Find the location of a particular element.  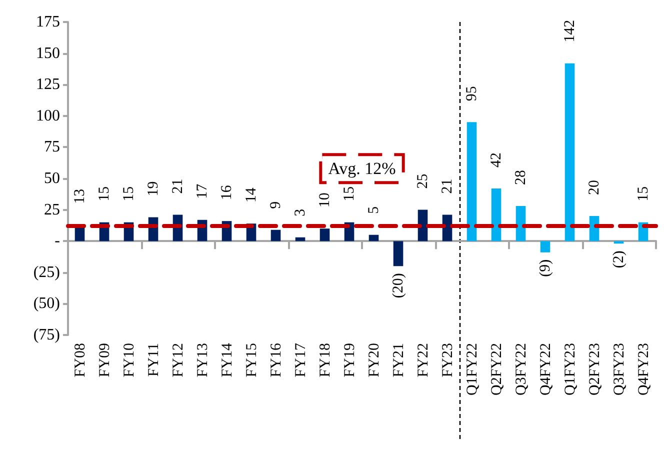

ref-line-label: Avg. 12% is located at coordinates (362, 168).